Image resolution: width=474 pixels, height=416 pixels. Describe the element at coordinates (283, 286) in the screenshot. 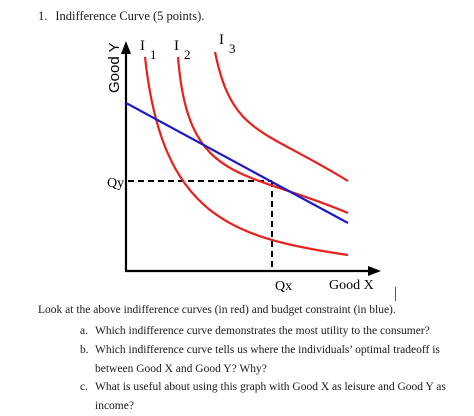

I see `qx-tick-label: Qx` at that location.